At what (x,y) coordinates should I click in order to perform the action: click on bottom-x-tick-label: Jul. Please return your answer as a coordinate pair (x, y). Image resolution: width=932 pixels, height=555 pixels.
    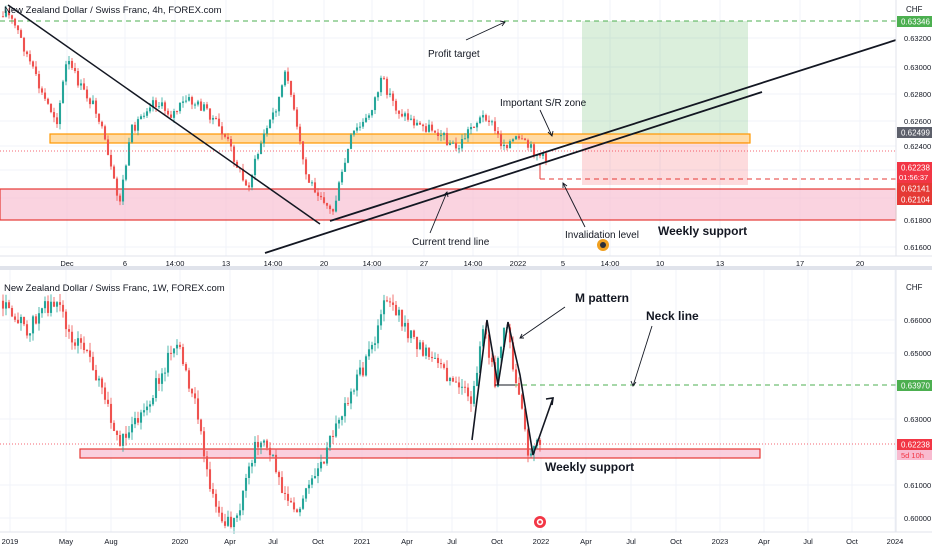
    Looking at the image, I should click on (273, 541).